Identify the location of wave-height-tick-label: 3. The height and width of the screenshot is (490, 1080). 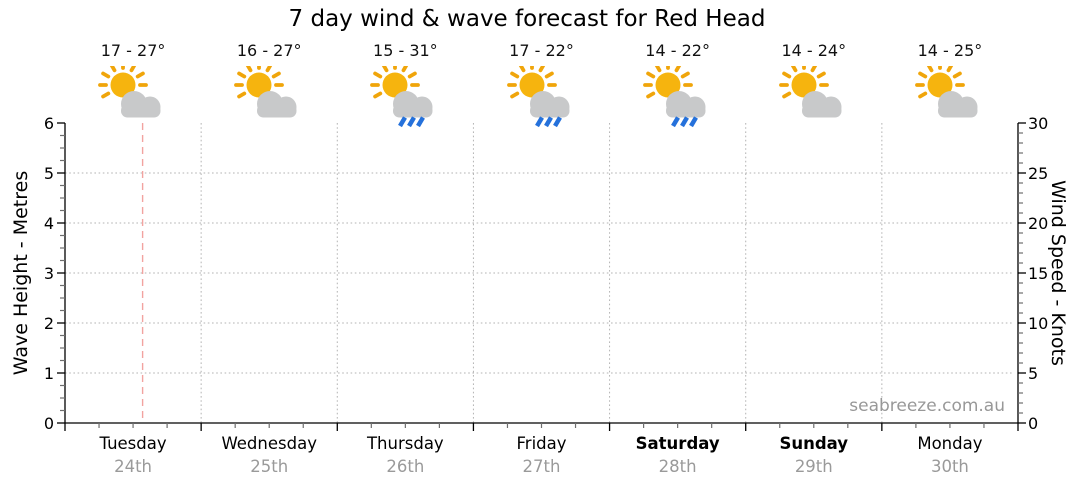
(49, 273).